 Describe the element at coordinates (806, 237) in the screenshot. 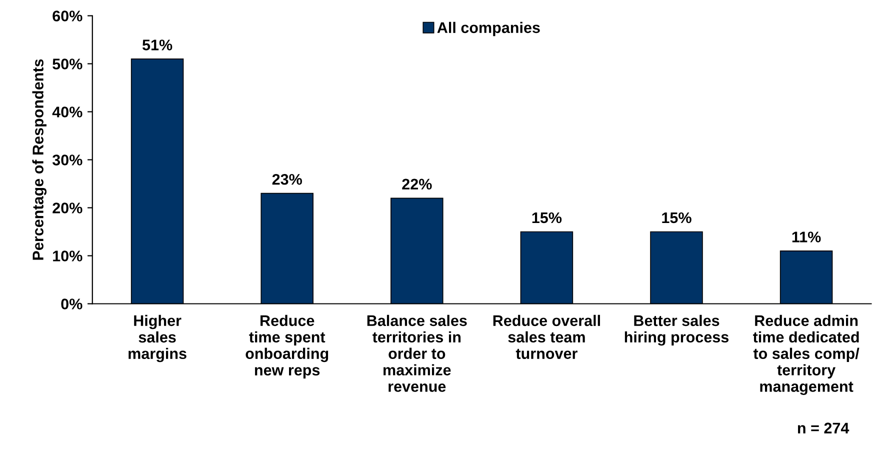

I see `data-label: 11%` at that location.